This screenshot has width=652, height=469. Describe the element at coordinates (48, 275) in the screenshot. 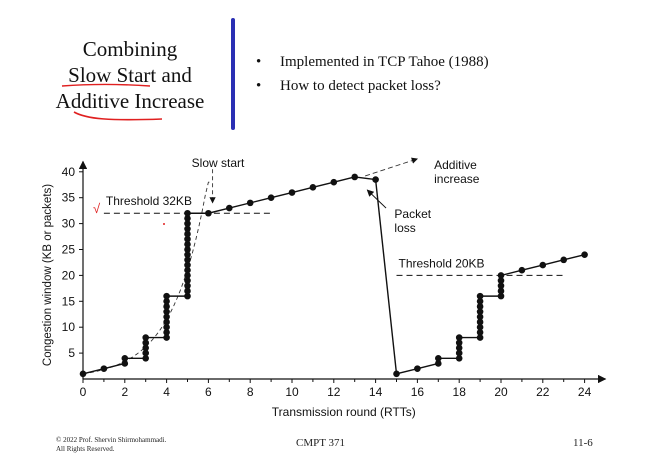

I see `y-axis-label: Congestion window (KB or packets)` at that location.